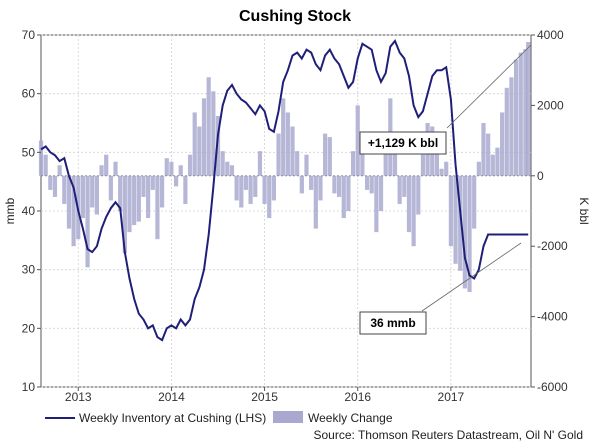  Describe the element at coordinates (171, 397) in the screenshot. I see `x-tick-label: 2014` at that location.